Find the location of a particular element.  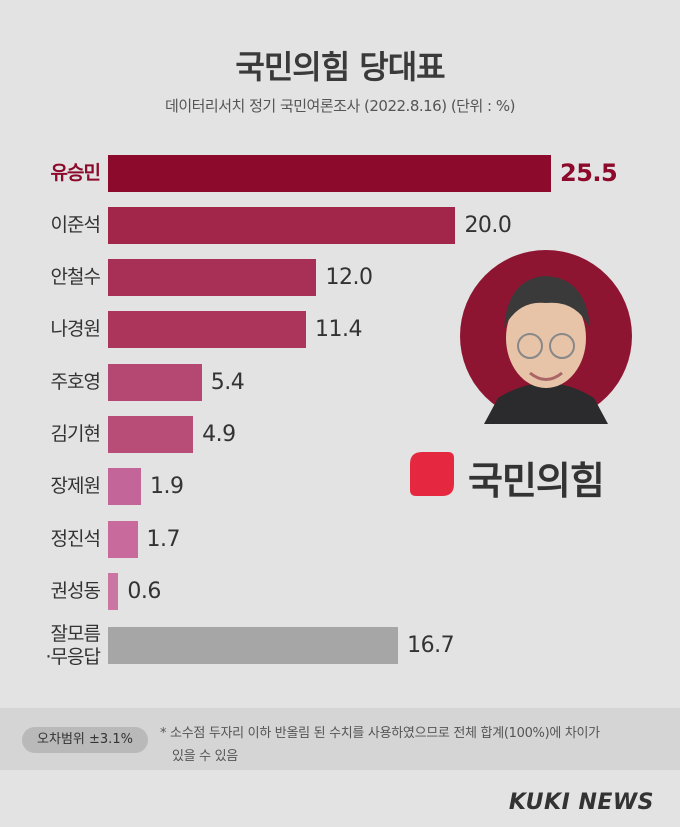

value-label: 5.4 is located at coordinates (227, 382).